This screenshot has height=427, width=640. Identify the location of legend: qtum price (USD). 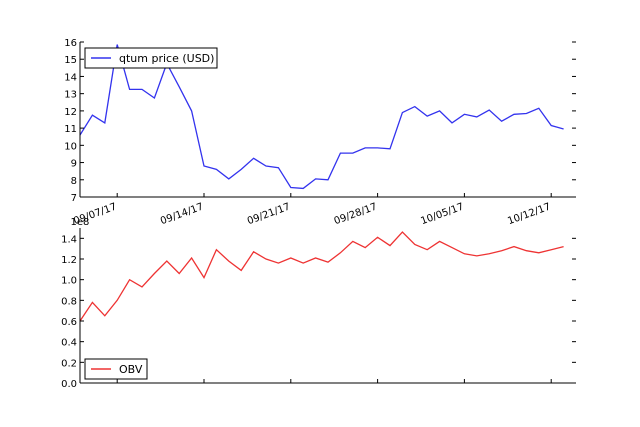
(151, 58).